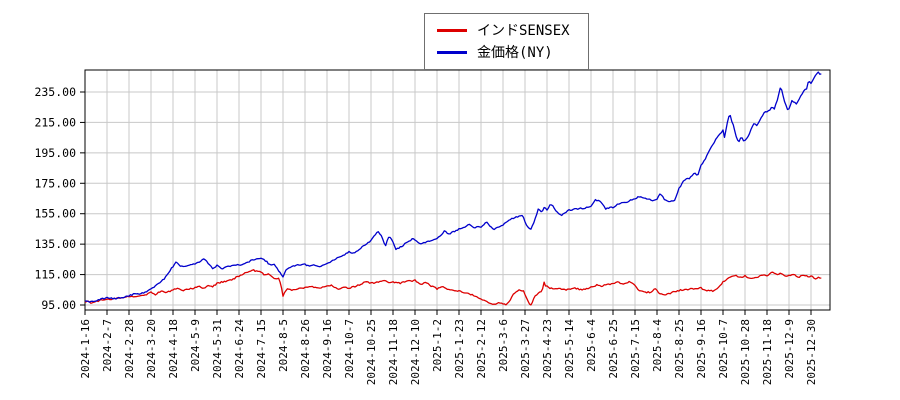 This screenshot has width=900, height=400. What do you see at coordinates (789, 349) in the screenshot?
I see `x-tick-label: 2025-12-9` at bounding box center [789, 349].